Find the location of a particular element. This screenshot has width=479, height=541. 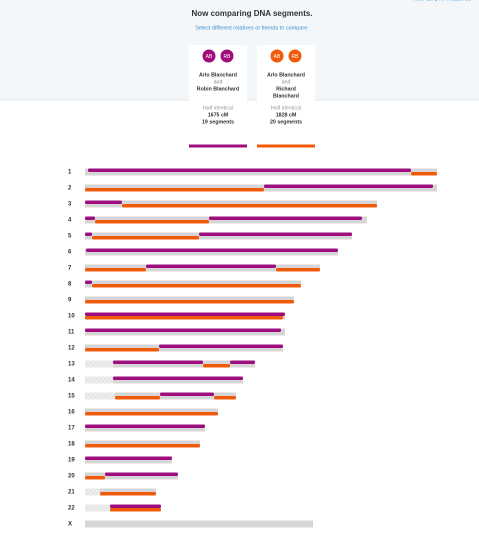

shared-cm: 1828 cM is located at coordinates (286, 115).